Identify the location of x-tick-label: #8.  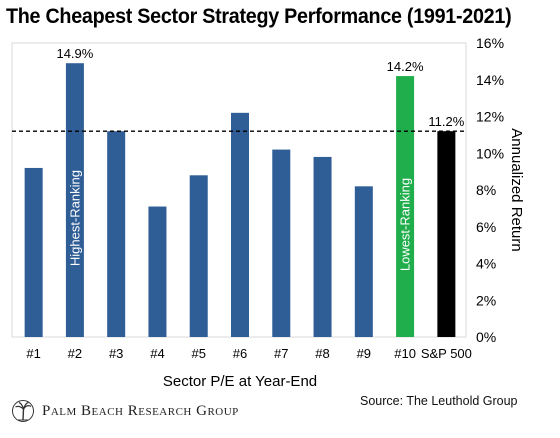
(322, 353).